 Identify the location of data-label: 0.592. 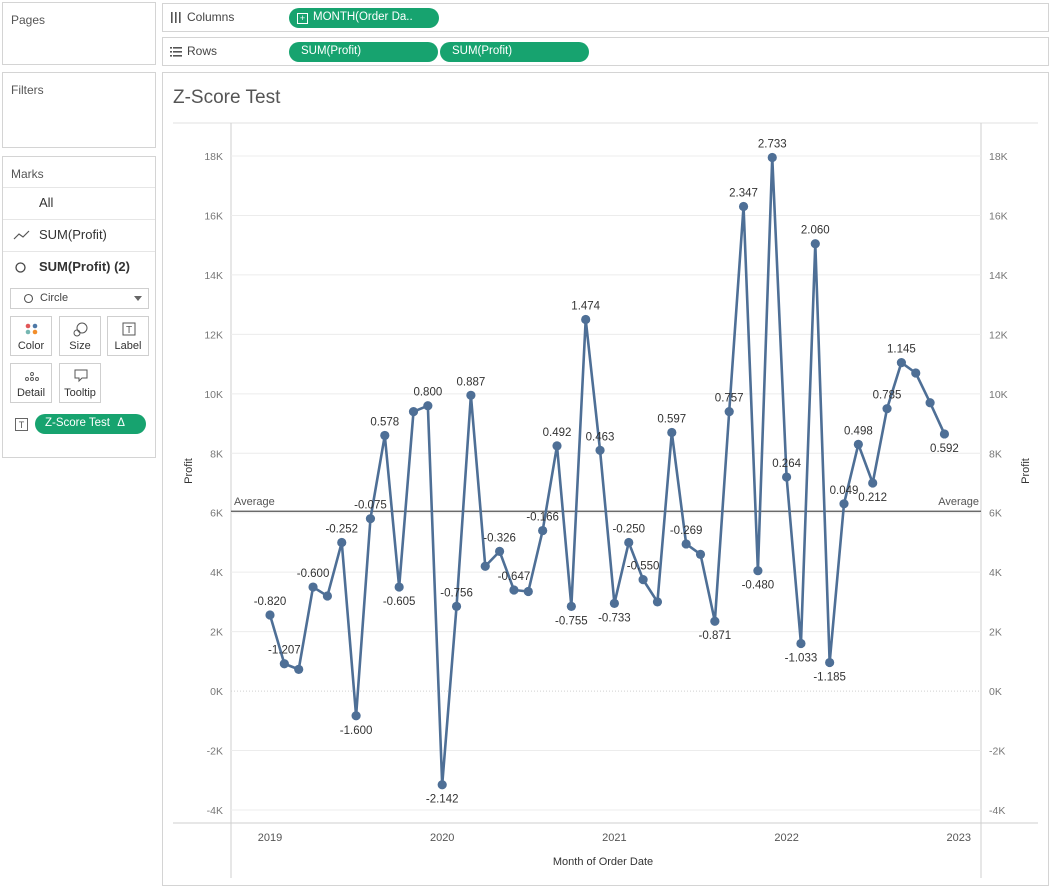
(944, 449).